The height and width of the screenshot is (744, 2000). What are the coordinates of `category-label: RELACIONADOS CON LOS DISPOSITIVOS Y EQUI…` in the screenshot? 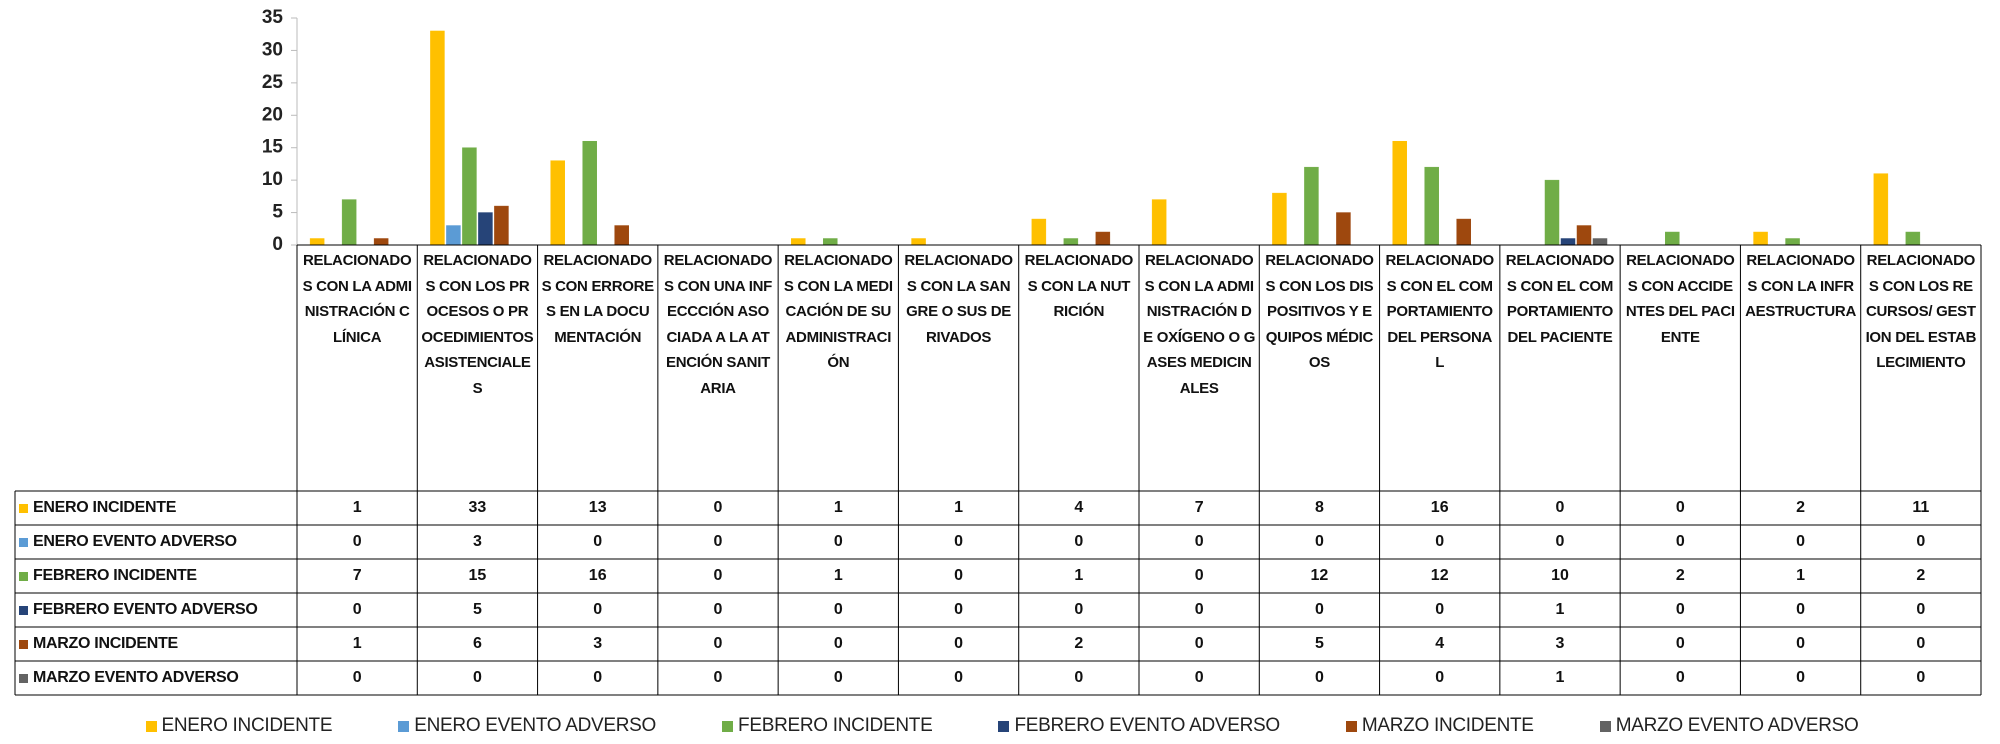 It's located at (1319, 311).